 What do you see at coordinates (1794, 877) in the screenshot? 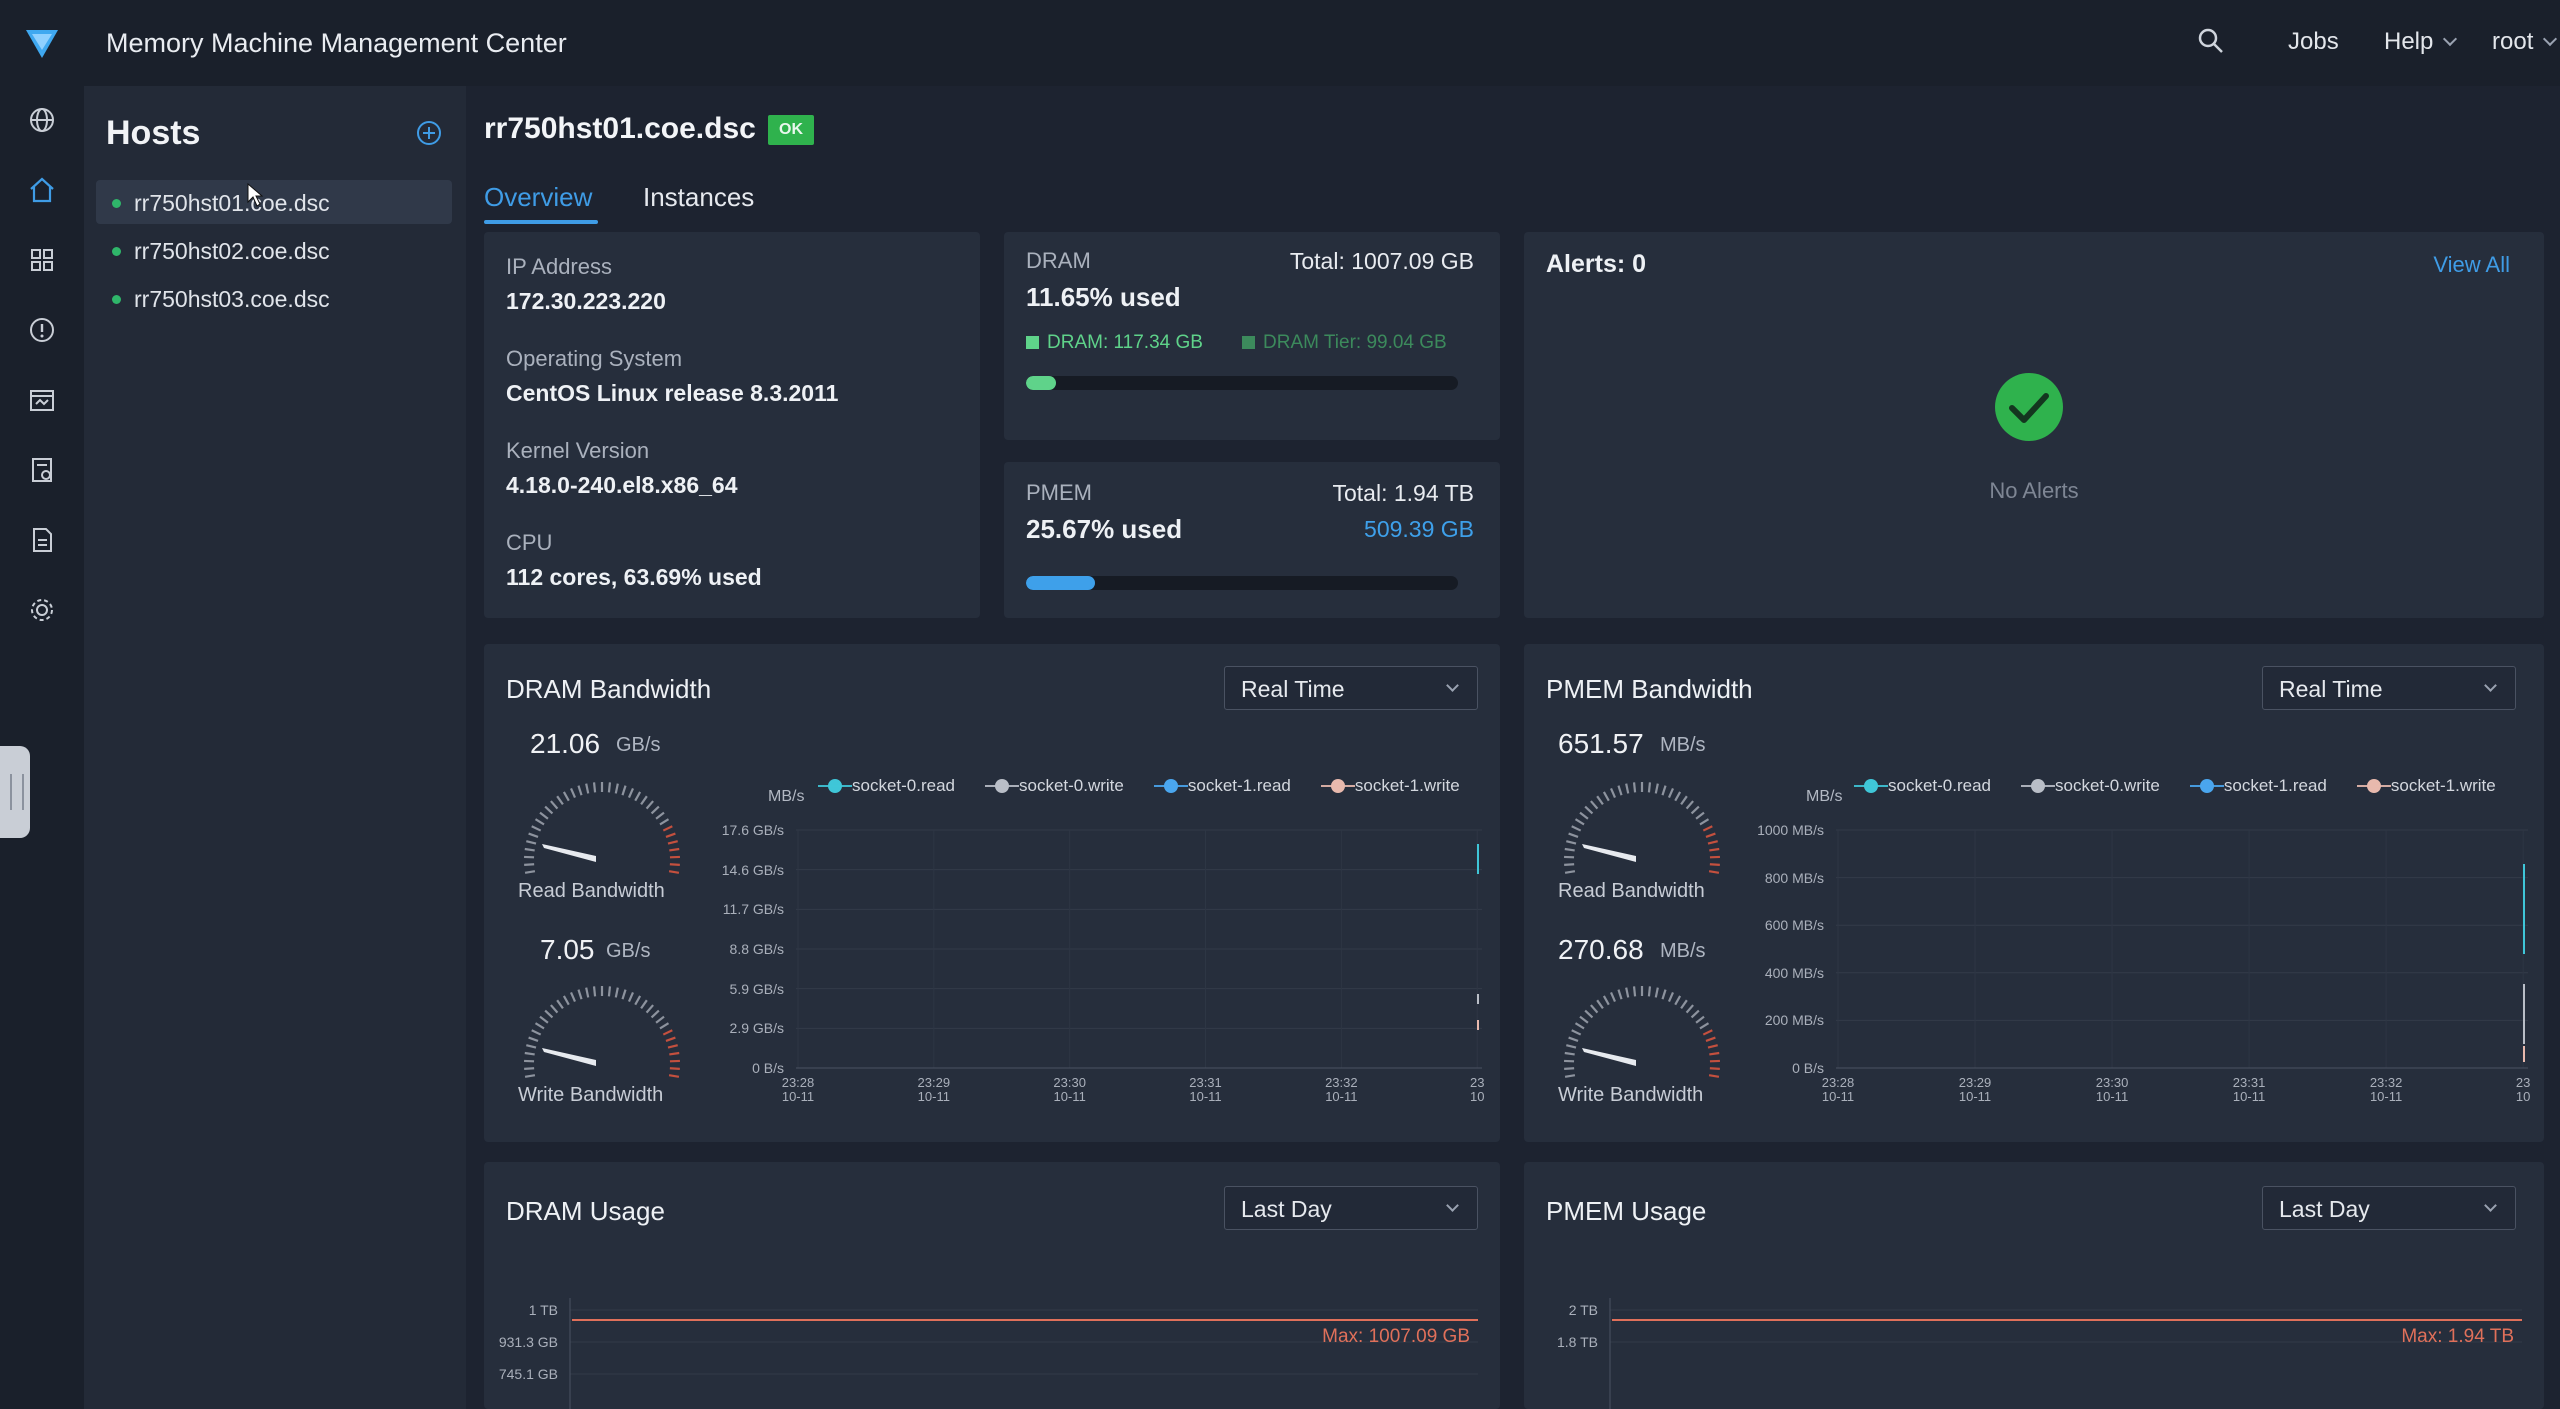
I see `y-tick-label: 800 MB/s` at bounding box center [1794, 877].